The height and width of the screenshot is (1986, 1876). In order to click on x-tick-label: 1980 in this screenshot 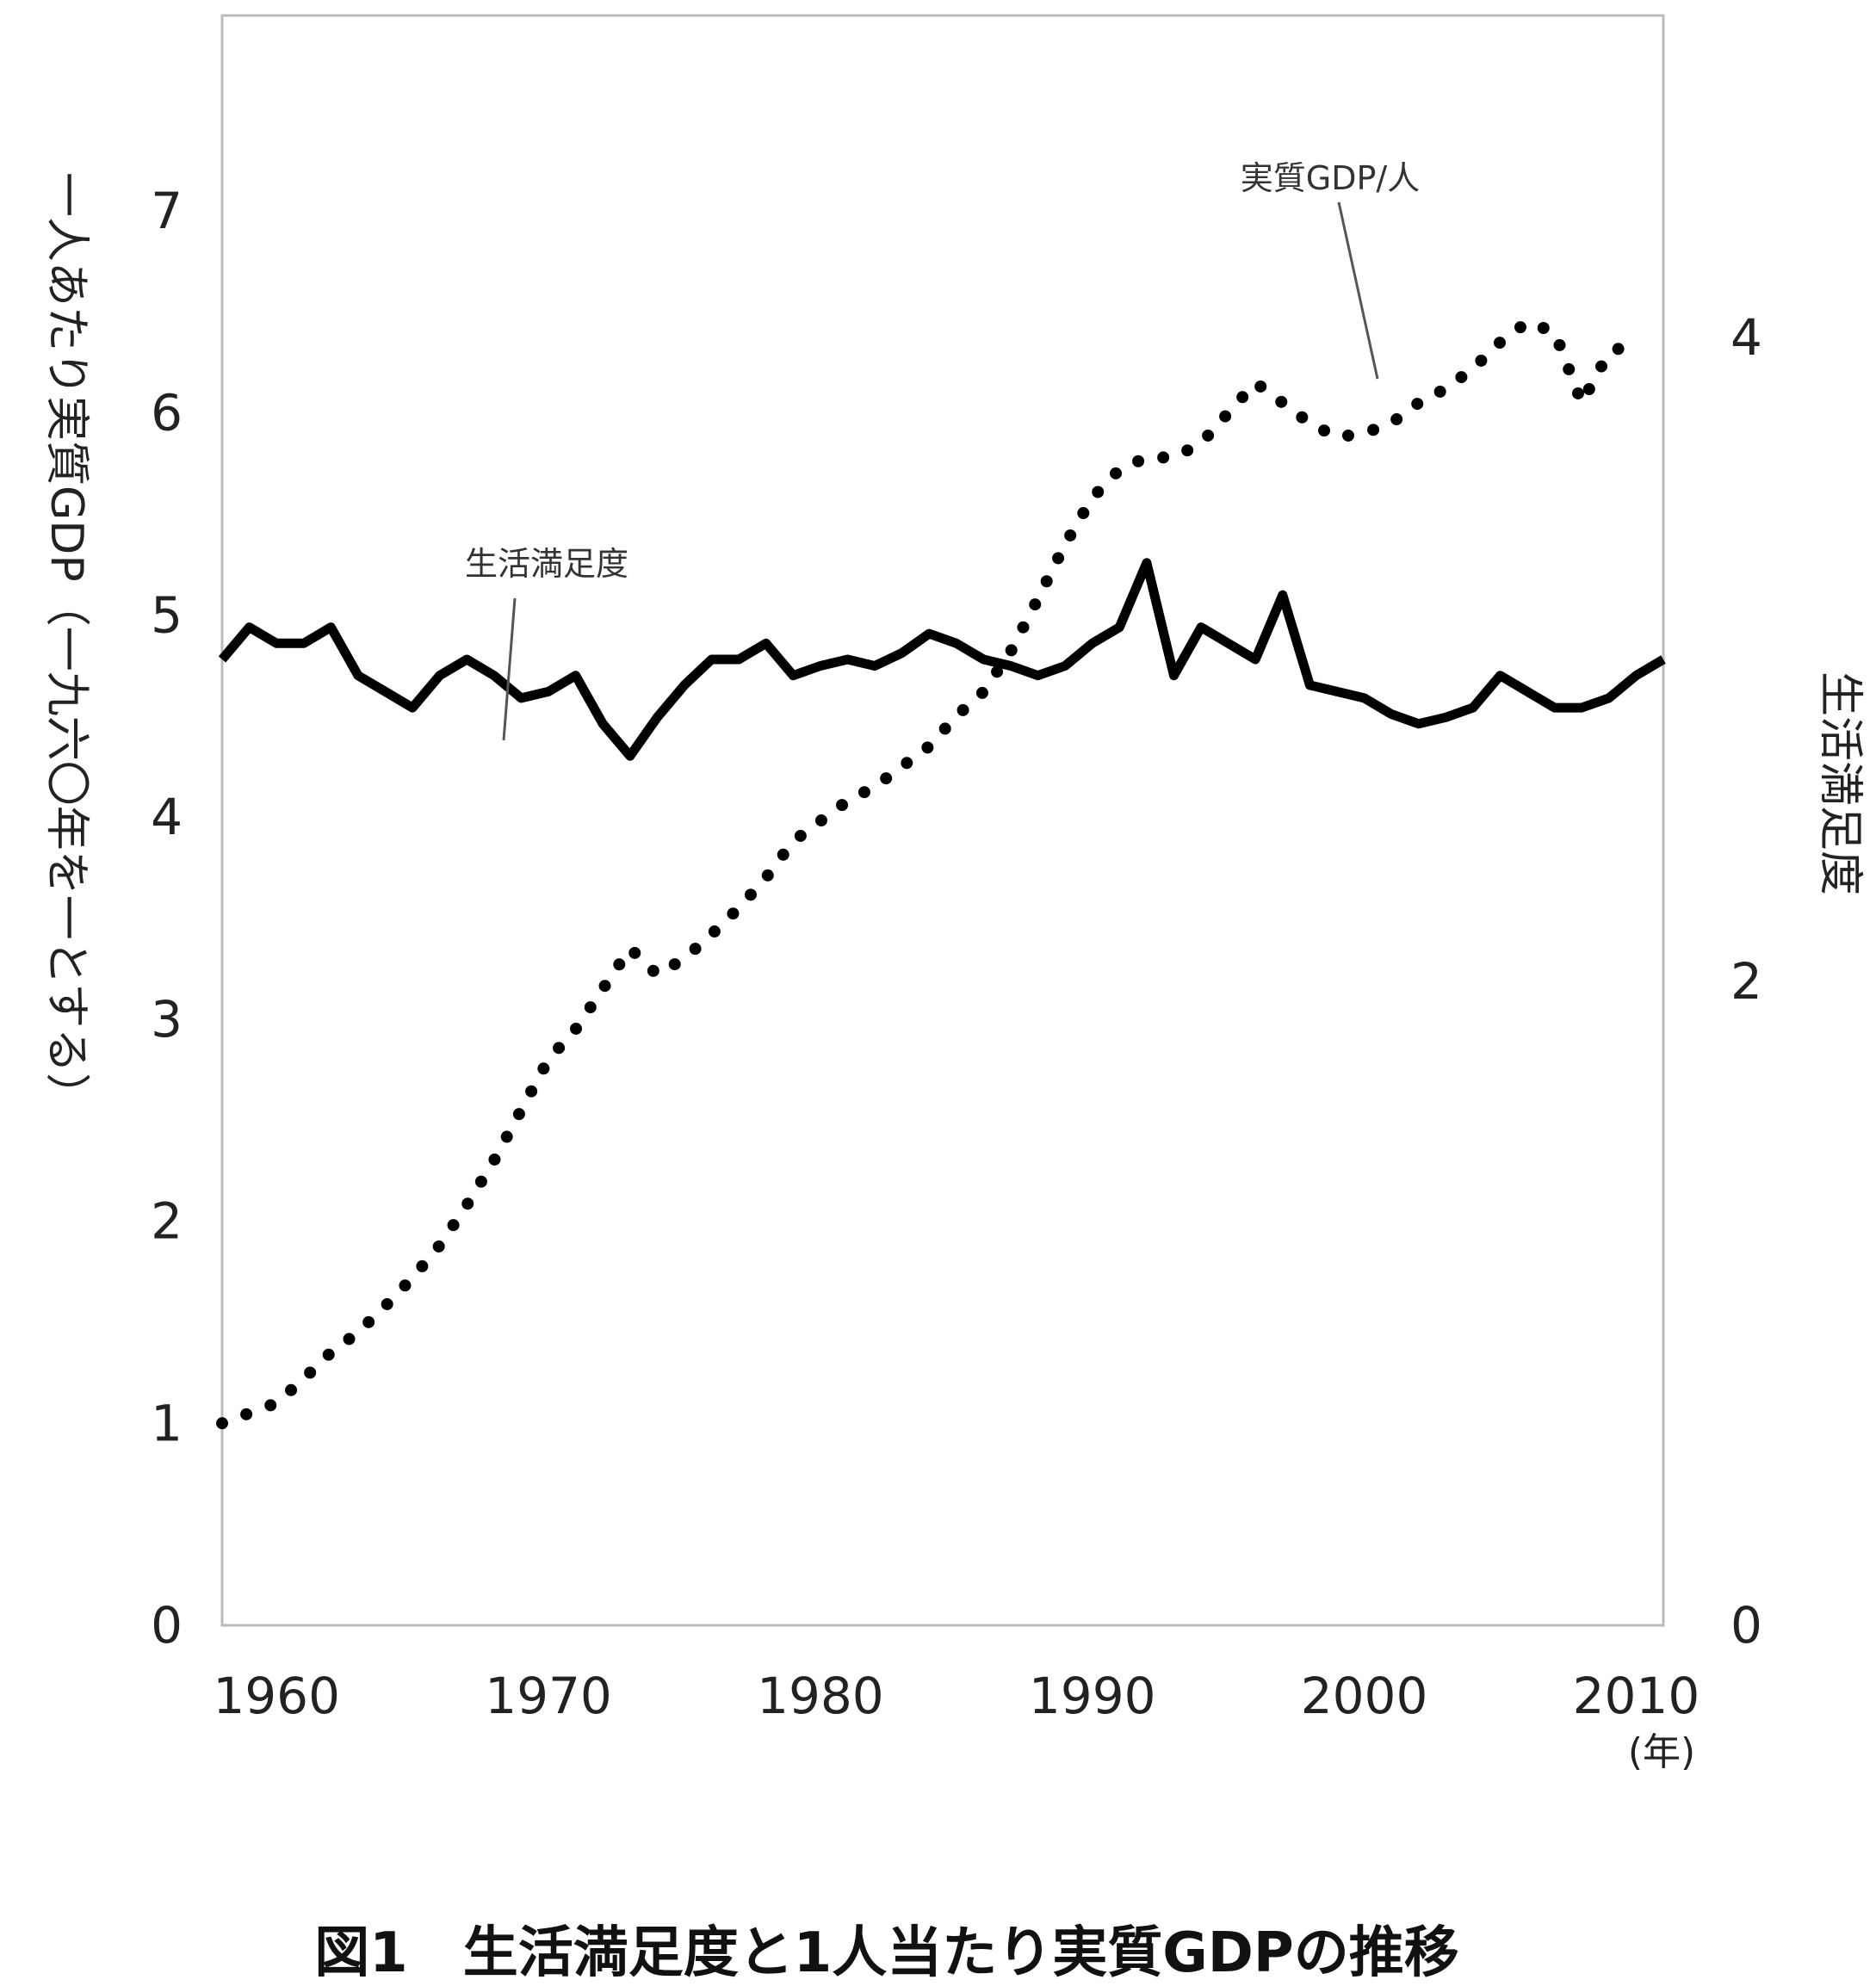, I will do `click(820, 1696)`.